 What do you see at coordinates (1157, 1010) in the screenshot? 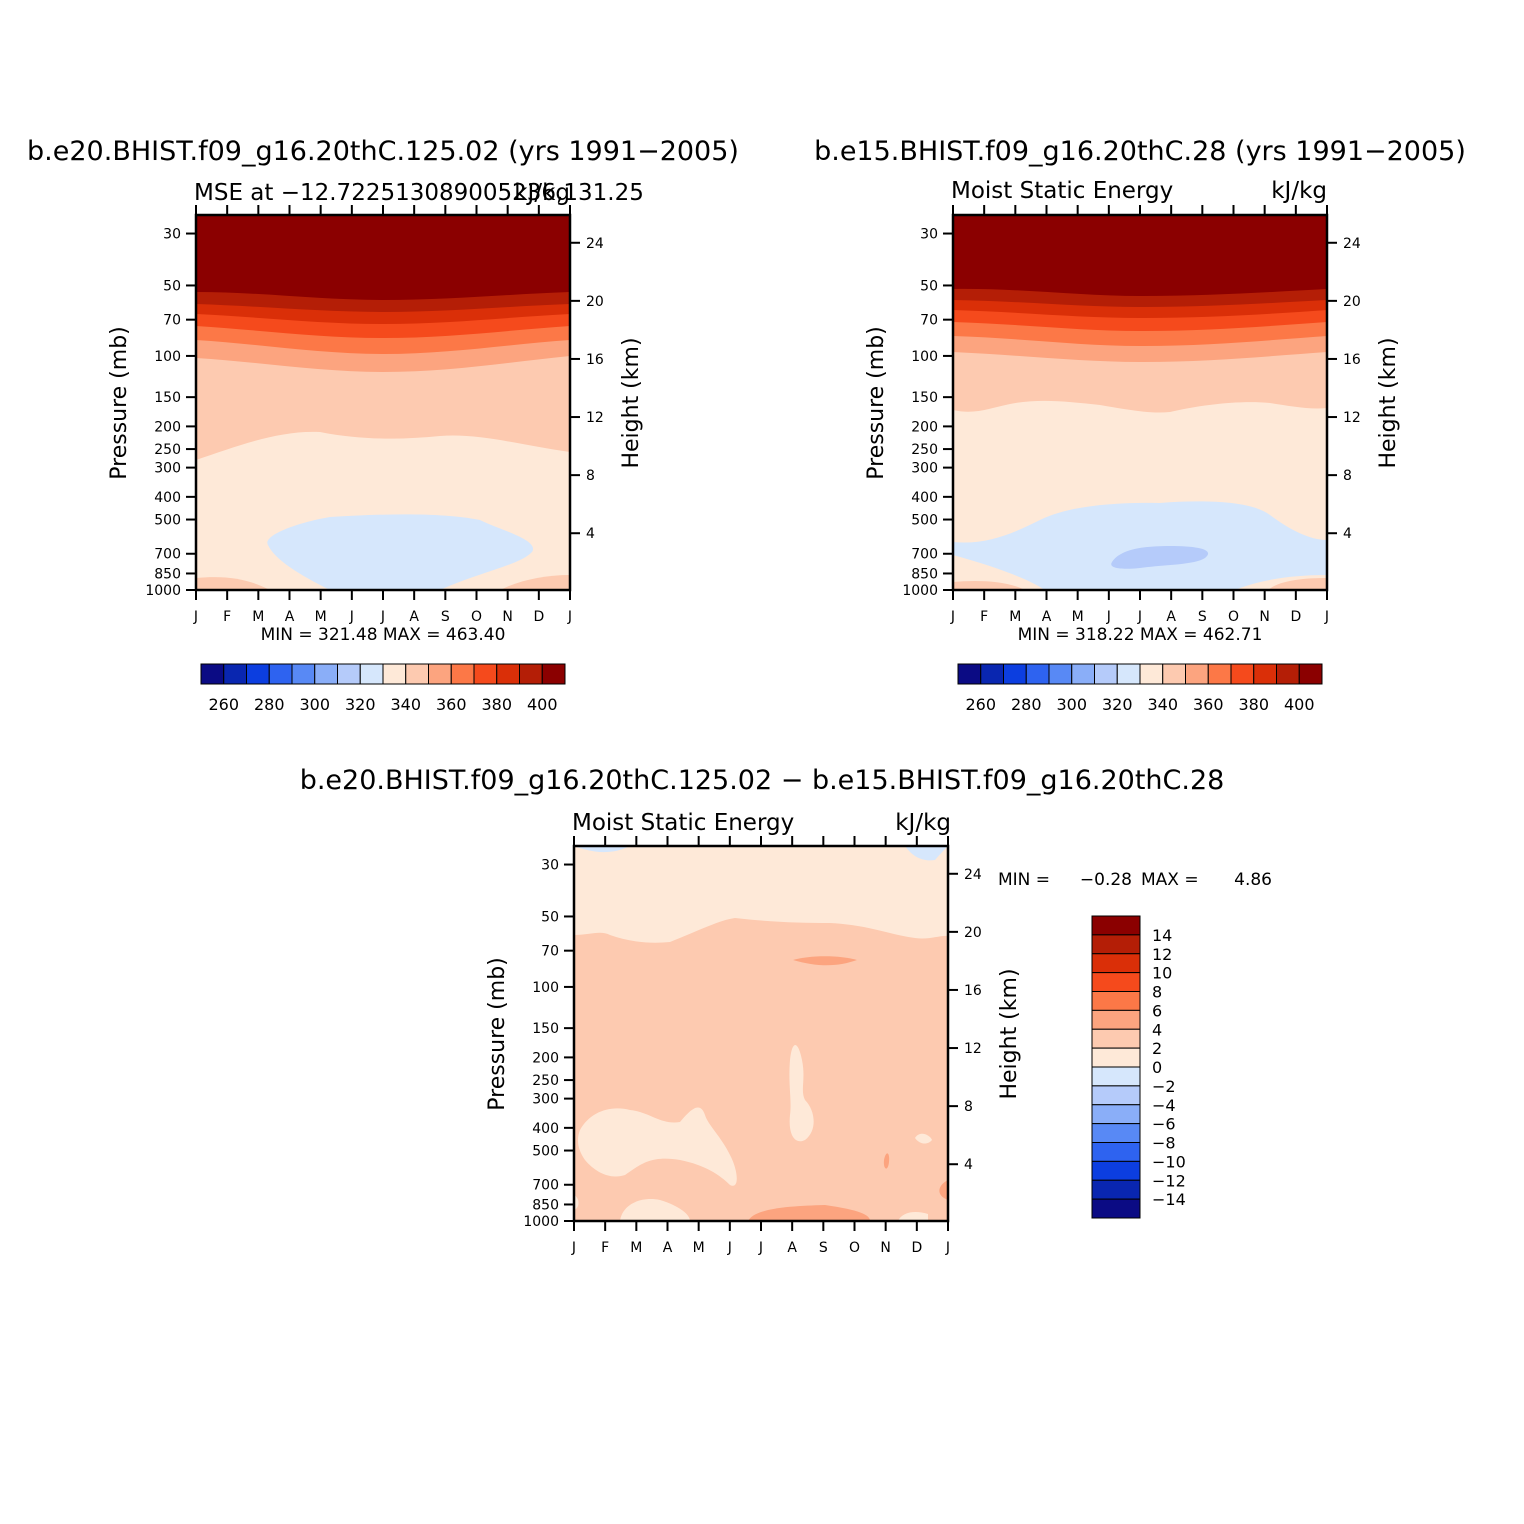
I see `colorbar-label: 6` at bounding box center [1157, 1010].